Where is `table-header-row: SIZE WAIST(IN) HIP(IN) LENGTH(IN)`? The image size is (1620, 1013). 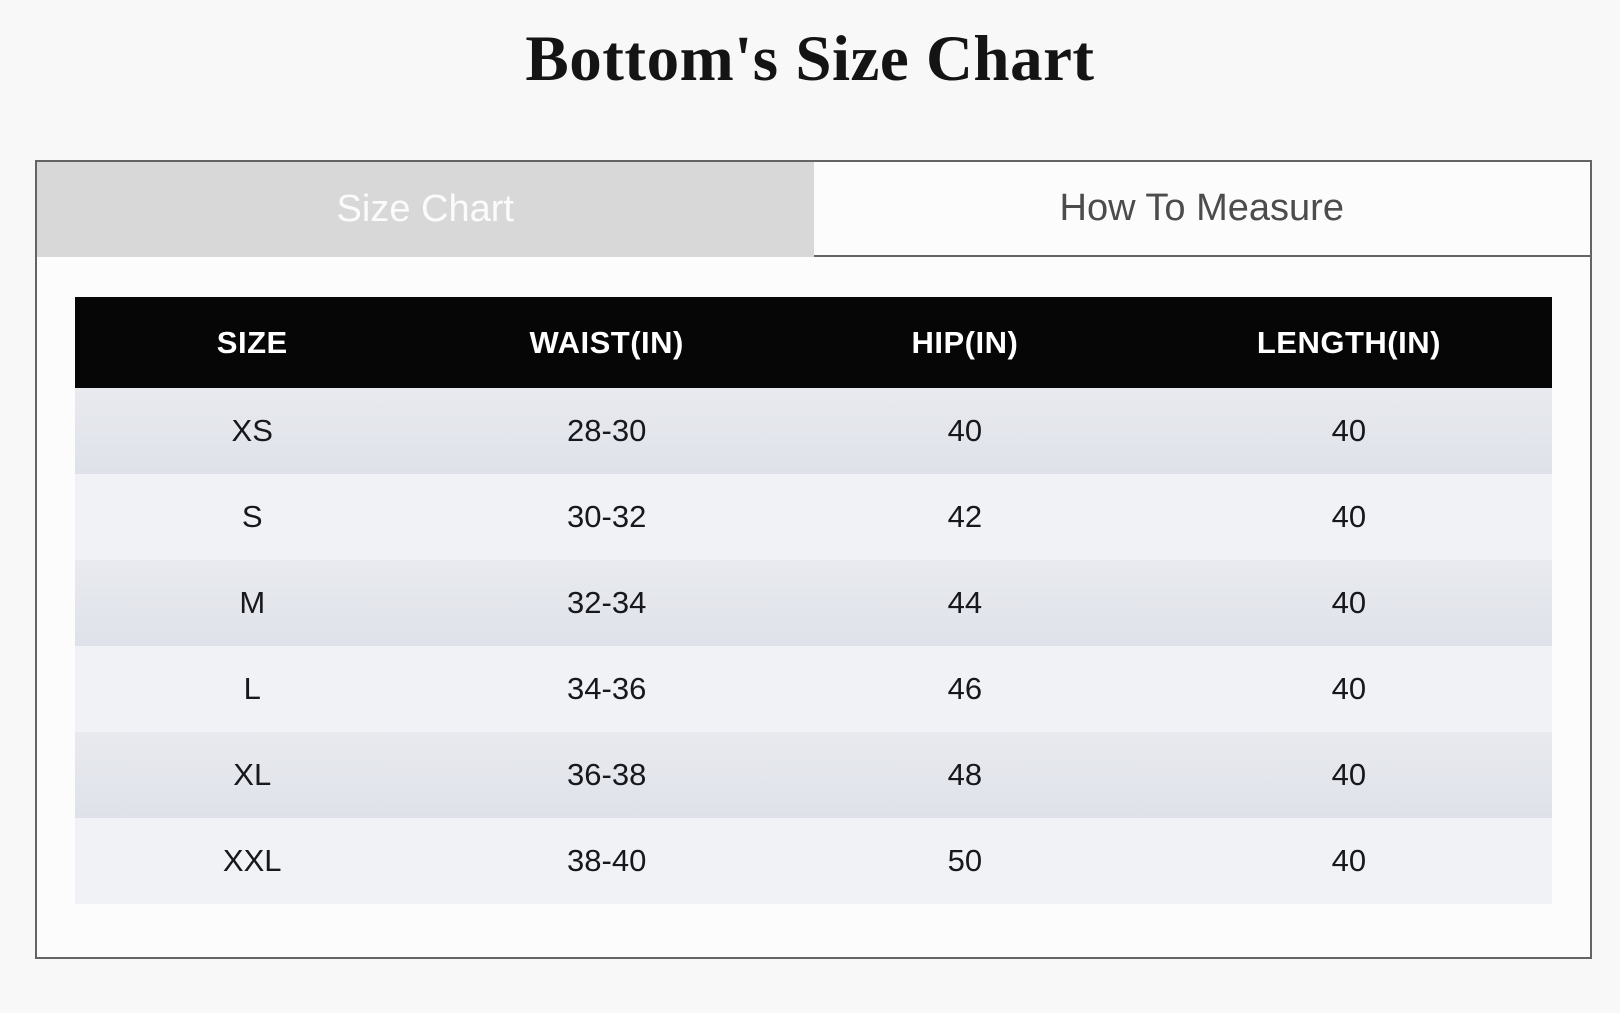 table-header-row: SIZE WAIST(IN) HIP(IN) LENGTH(IN) is located at coordinates (813, 342).